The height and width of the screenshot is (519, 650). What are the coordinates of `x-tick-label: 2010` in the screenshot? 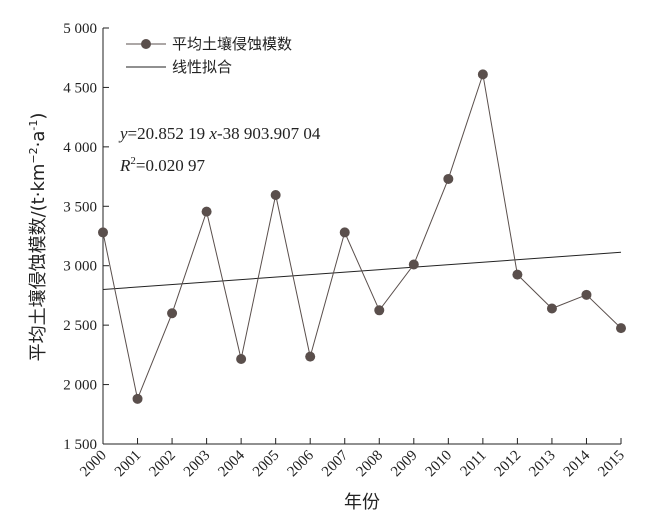 It's located at (439, 464).